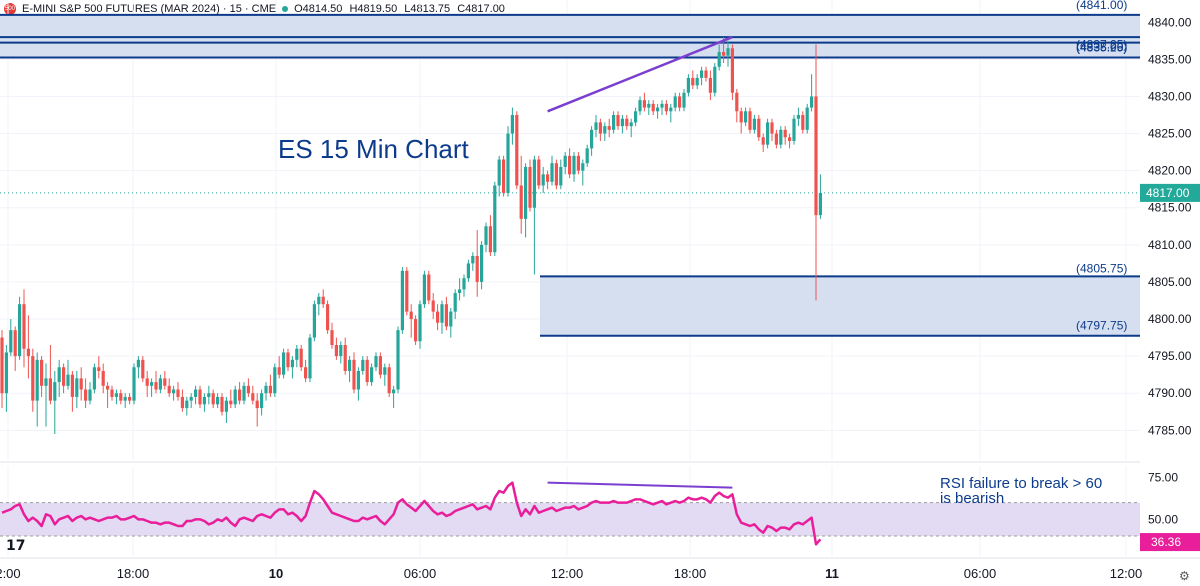  What do you see at coordinates (1170, 430) in the screenshot?
I see `price-tick-label: 4785.00` at bounding box center [1170, 430].